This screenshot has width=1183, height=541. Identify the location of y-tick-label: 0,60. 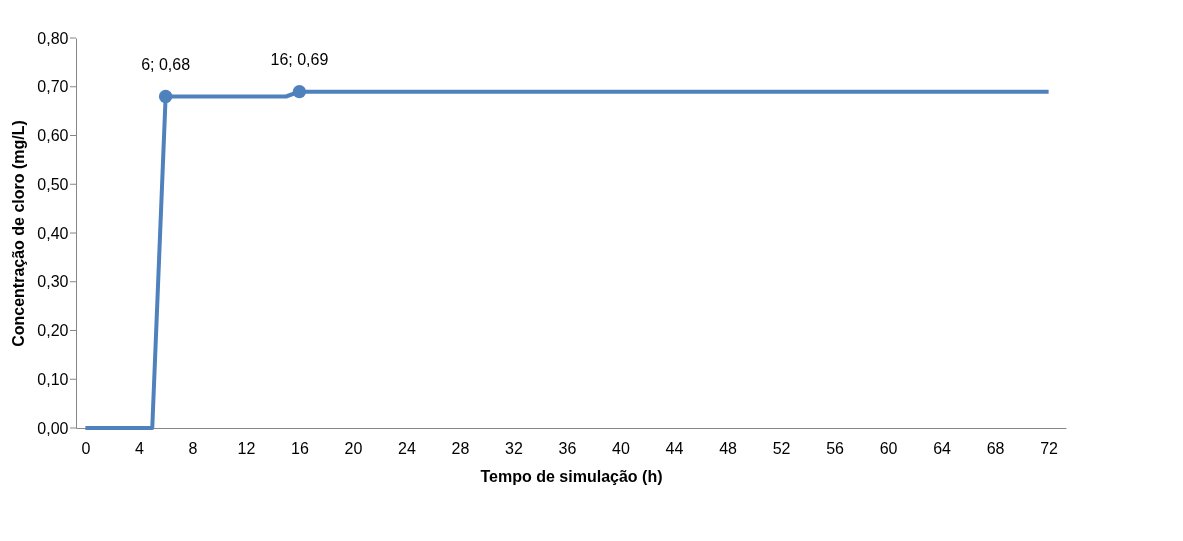
(53, 135).